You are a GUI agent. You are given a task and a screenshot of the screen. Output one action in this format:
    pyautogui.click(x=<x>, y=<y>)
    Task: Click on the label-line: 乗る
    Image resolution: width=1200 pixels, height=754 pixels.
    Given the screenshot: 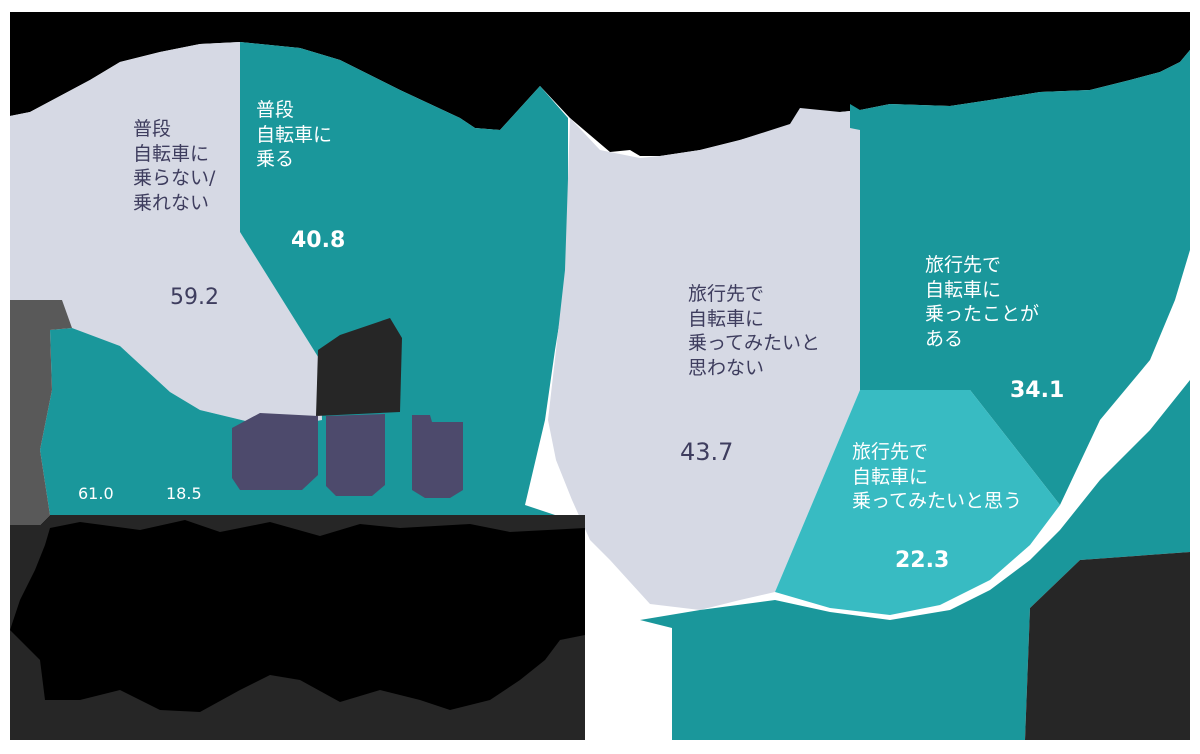 What is the action you would take?
    pyautogui.click(x=275, y=159)
    